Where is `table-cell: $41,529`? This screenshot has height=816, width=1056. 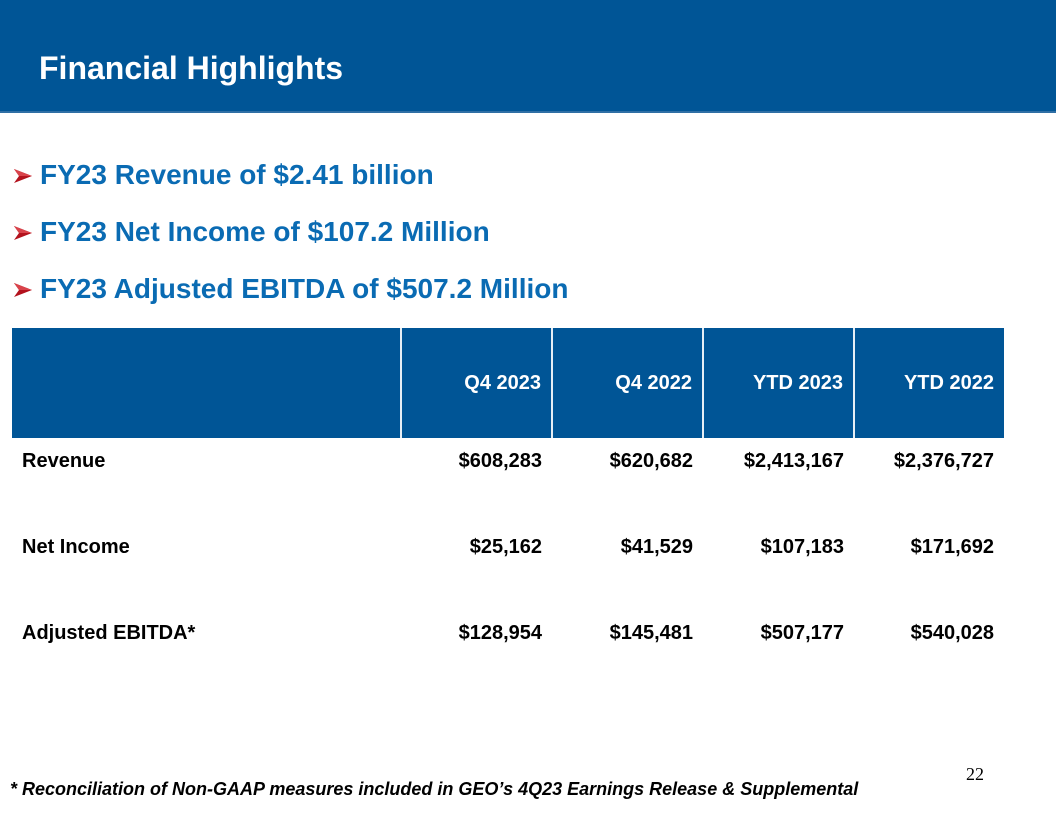 table-cell: $41,529 is located at coordinates (656, 547).